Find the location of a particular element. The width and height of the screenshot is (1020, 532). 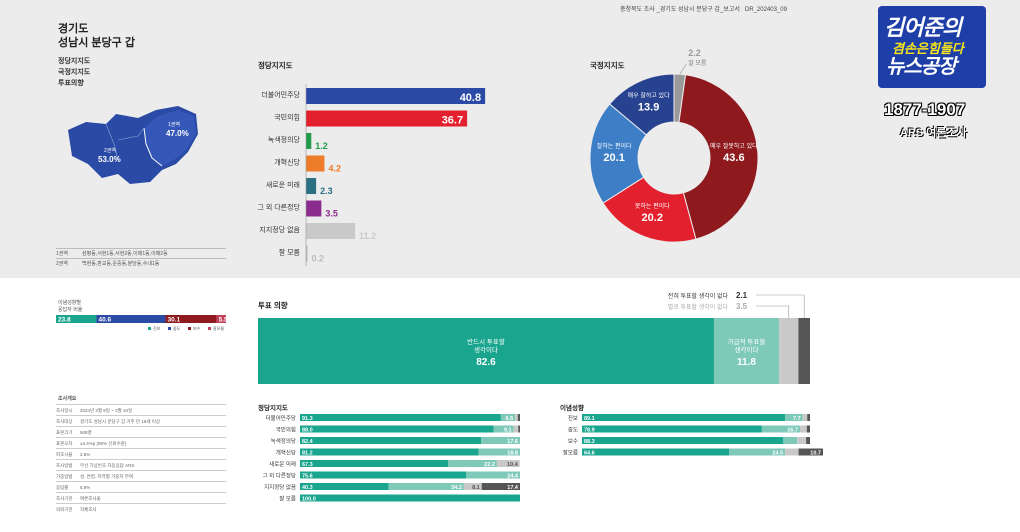

survey-key: 조사일시 is located at coordinates (64, 410).